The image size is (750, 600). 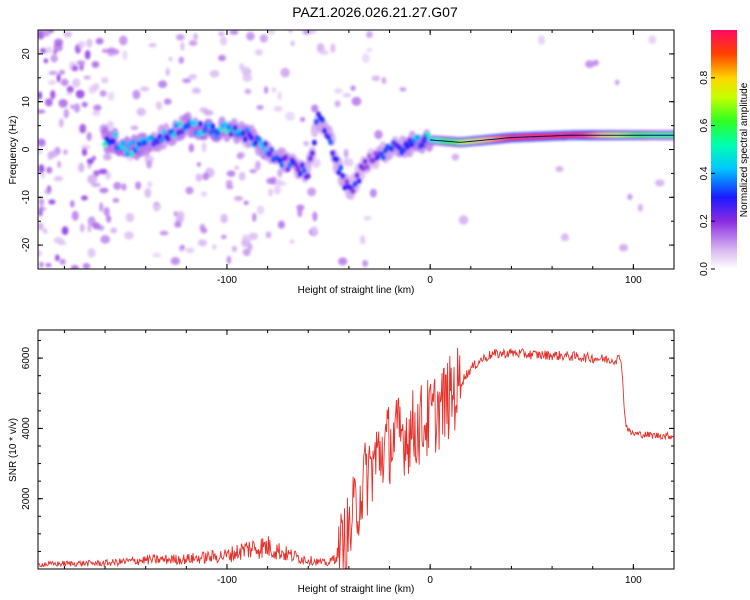 What do you see at coordinates (13, 150) in the screenshot?
I see `spectrogram-y-axis-label: Frequency (Hz)` at bounding box center [13, 150].